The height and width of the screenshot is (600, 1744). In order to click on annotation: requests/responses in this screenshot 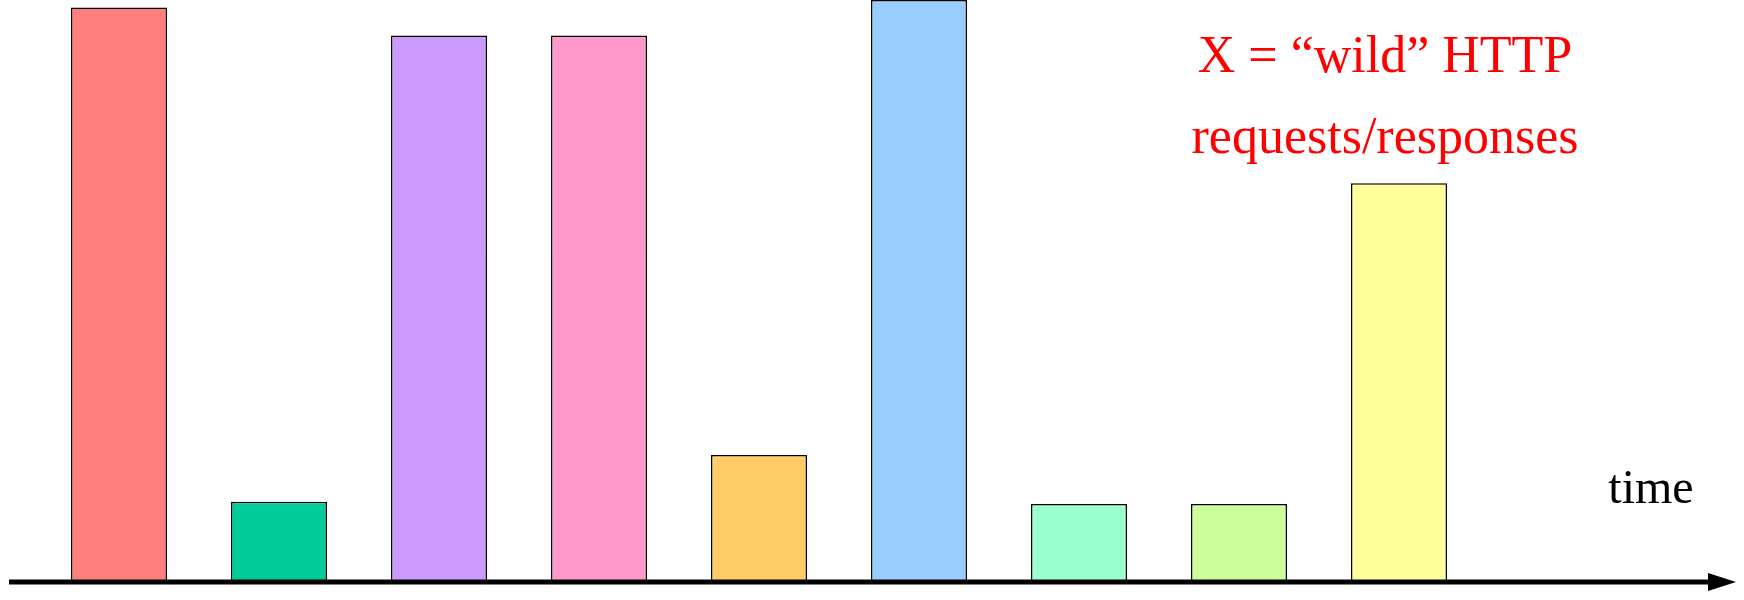, I will do `click(1385, 135)`.